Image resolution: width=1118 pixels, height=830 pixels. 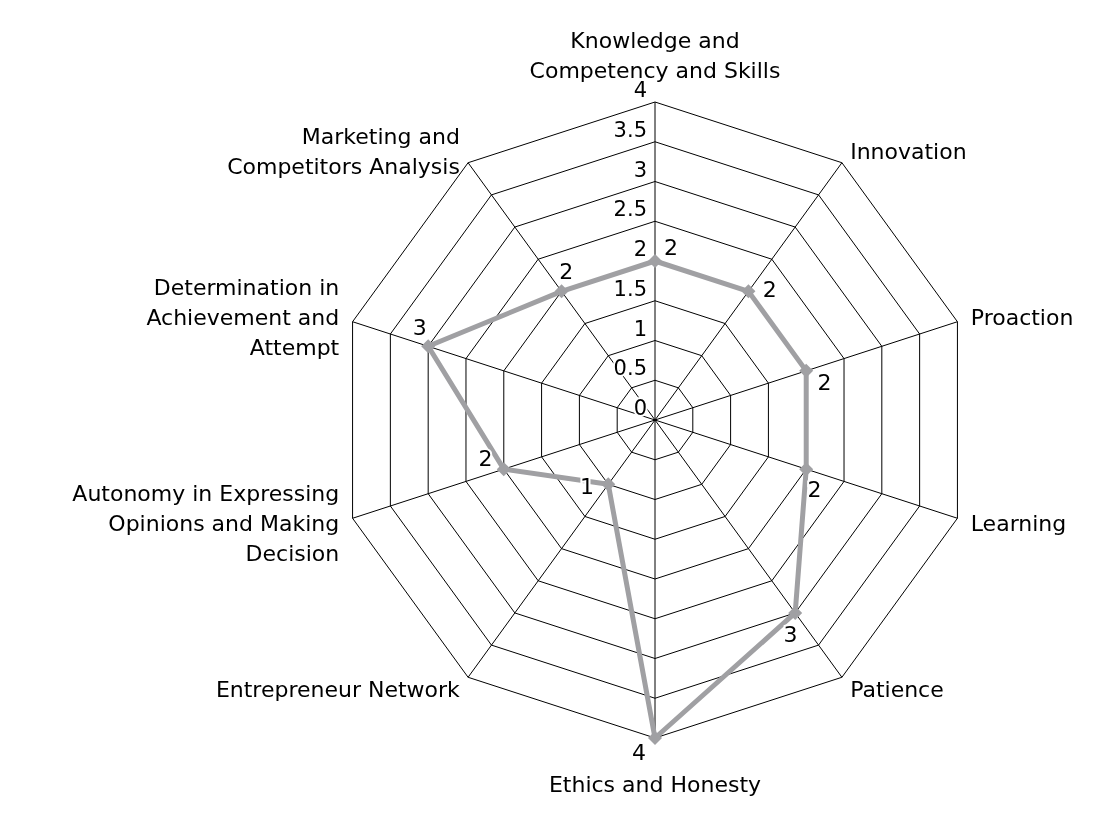 What do you see at coordinates (1018, 523) in the screenshot?
I see `spoke-label: Learning` at bounding box center [1018, 523].